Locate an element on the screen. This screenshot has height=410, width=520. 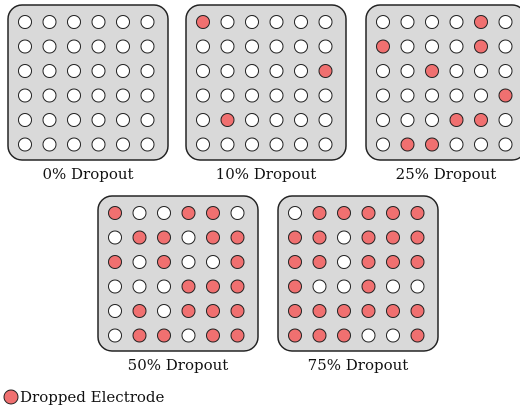
panel-label: 0% Dropout is located at coordinates (87, 174).